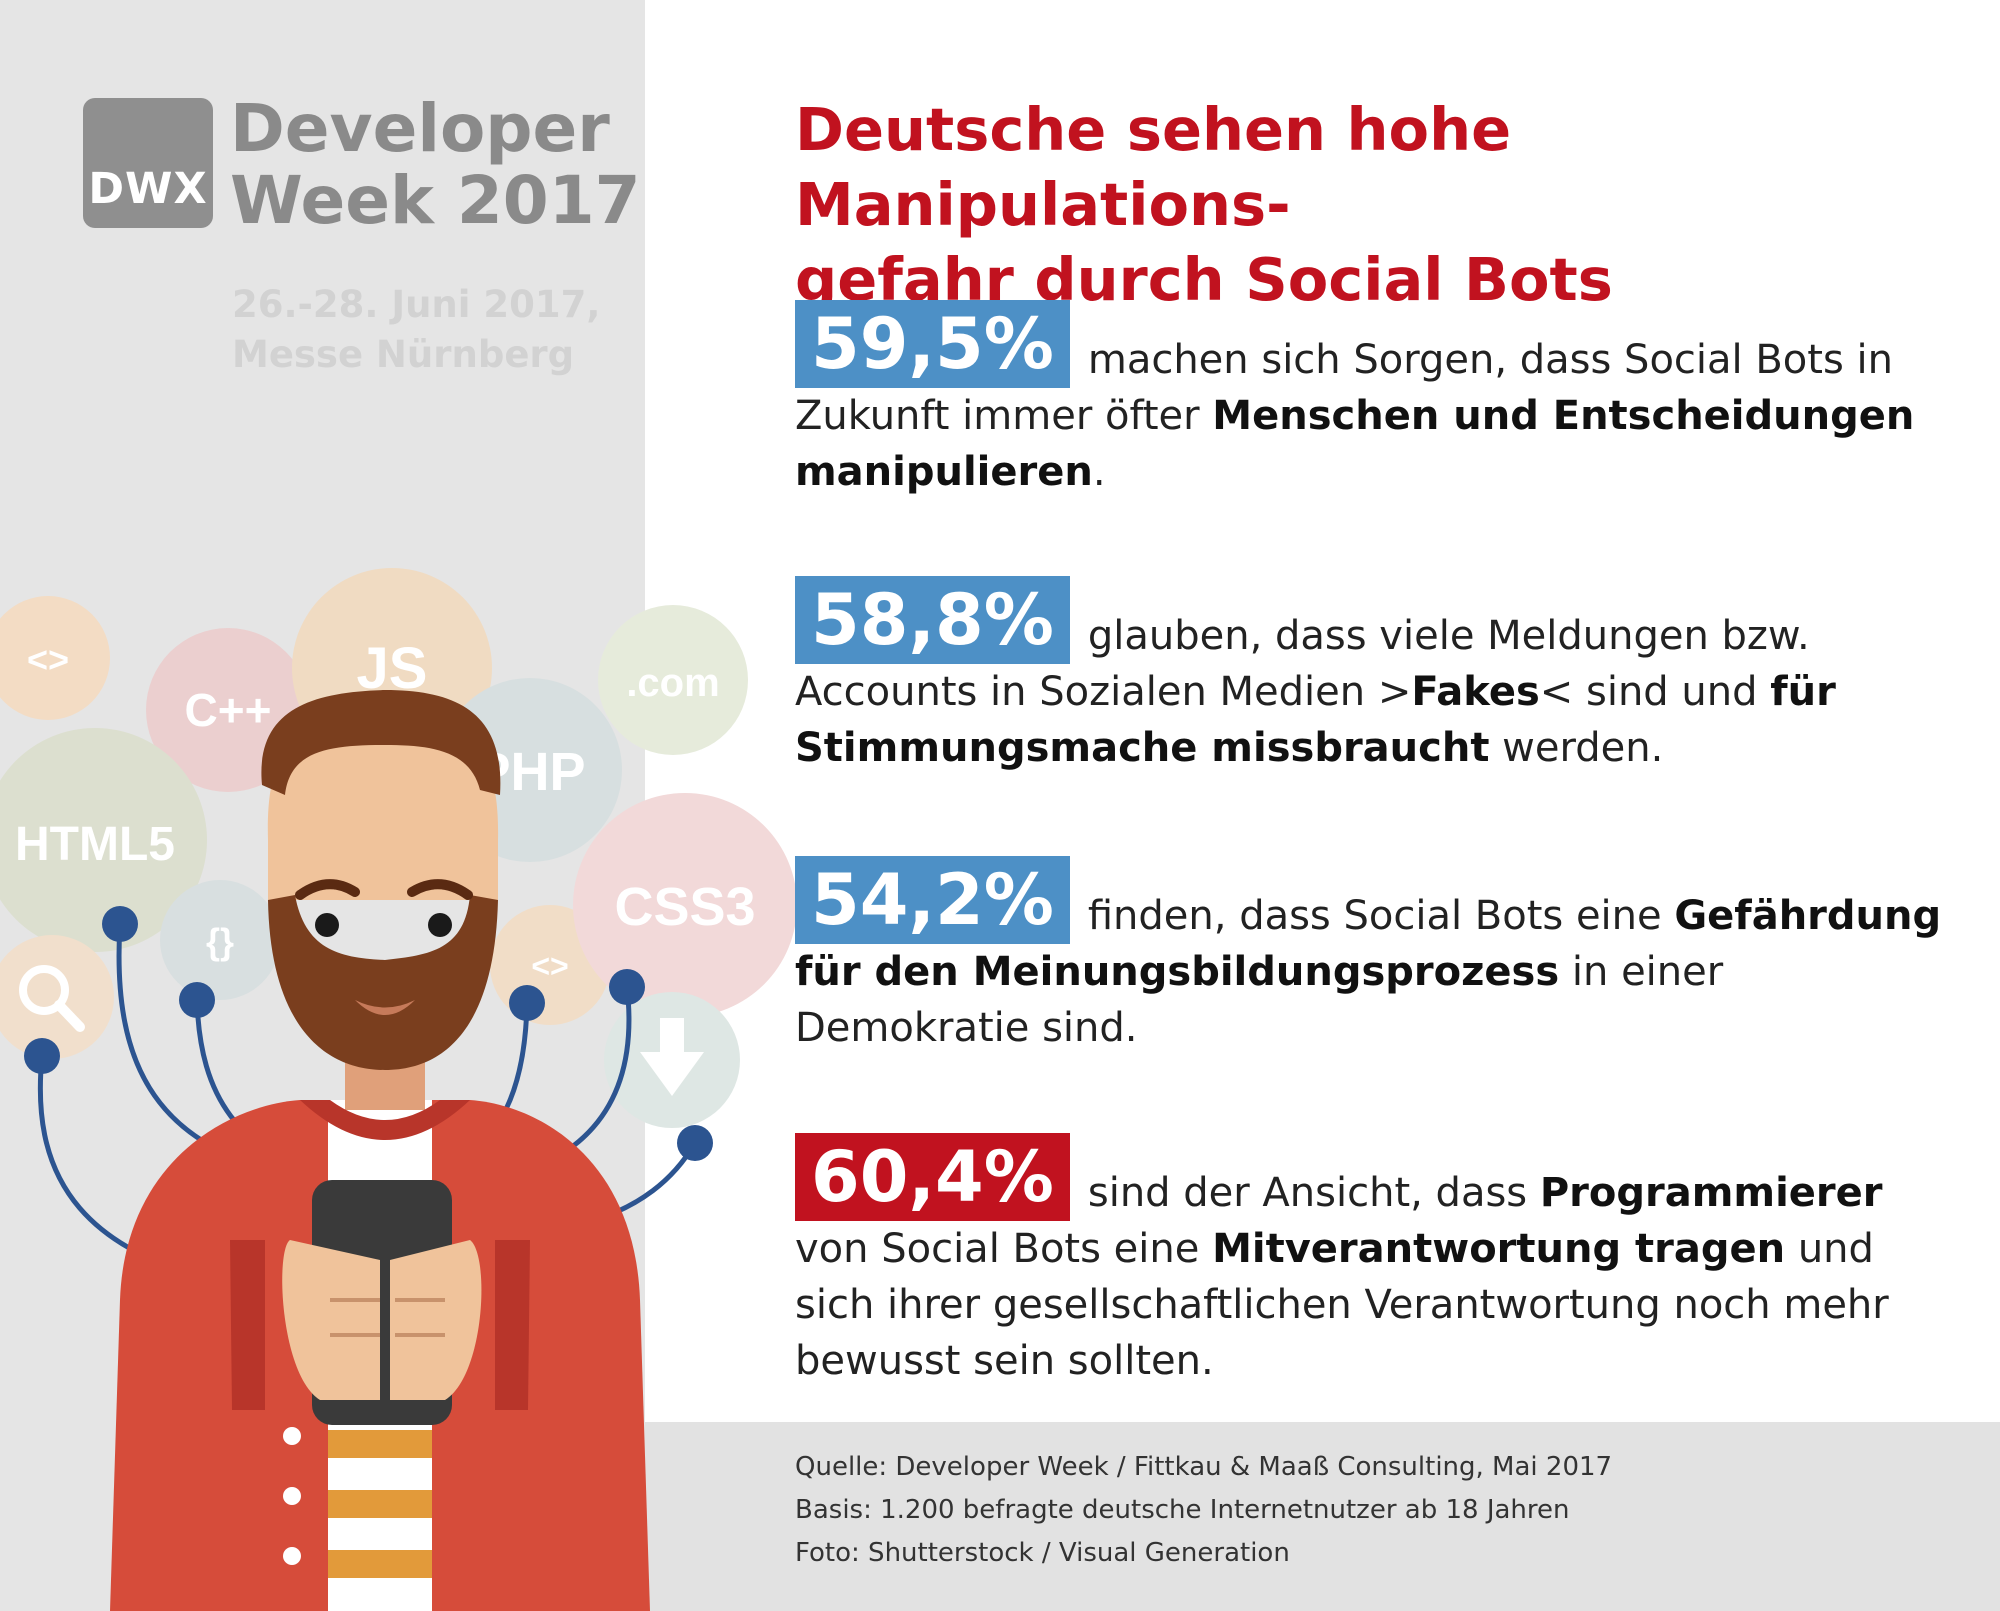 Image resolution: width=2000 pixels, height=1611 pixels. I want to click on cable-plug-icons, so click(368, 1033).